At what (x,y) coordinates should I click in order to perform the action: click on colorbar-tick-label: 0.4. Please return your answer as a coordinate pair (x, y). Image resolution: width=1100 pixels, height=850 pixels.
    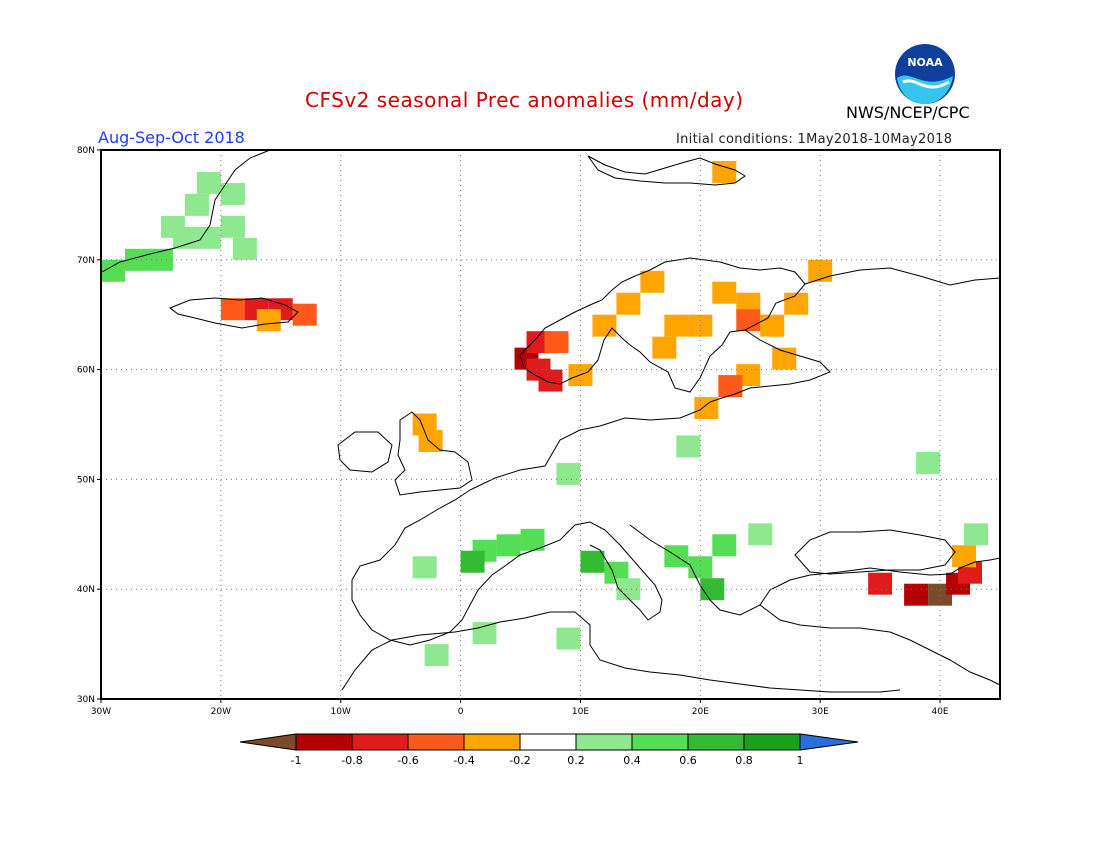
    Looking at the image, I should click on (632, 760).